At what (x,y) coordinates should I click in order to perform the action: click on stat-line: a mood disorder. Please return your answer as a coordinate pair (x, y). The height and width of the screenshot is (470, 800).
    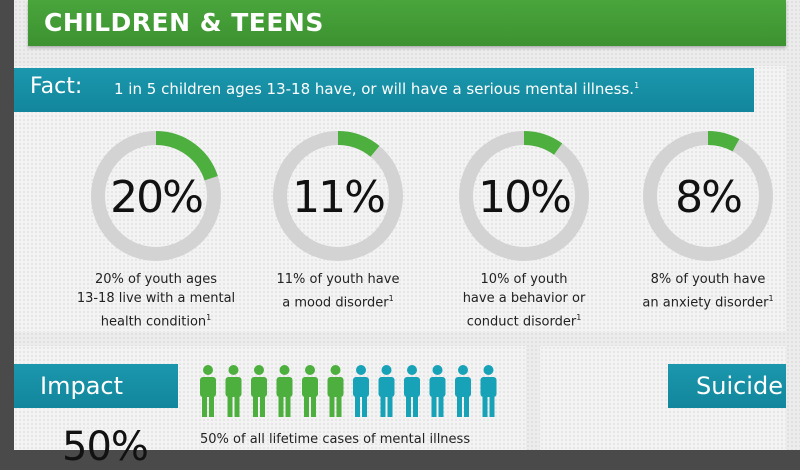
    Looking at the image, I should click on (335, 303).